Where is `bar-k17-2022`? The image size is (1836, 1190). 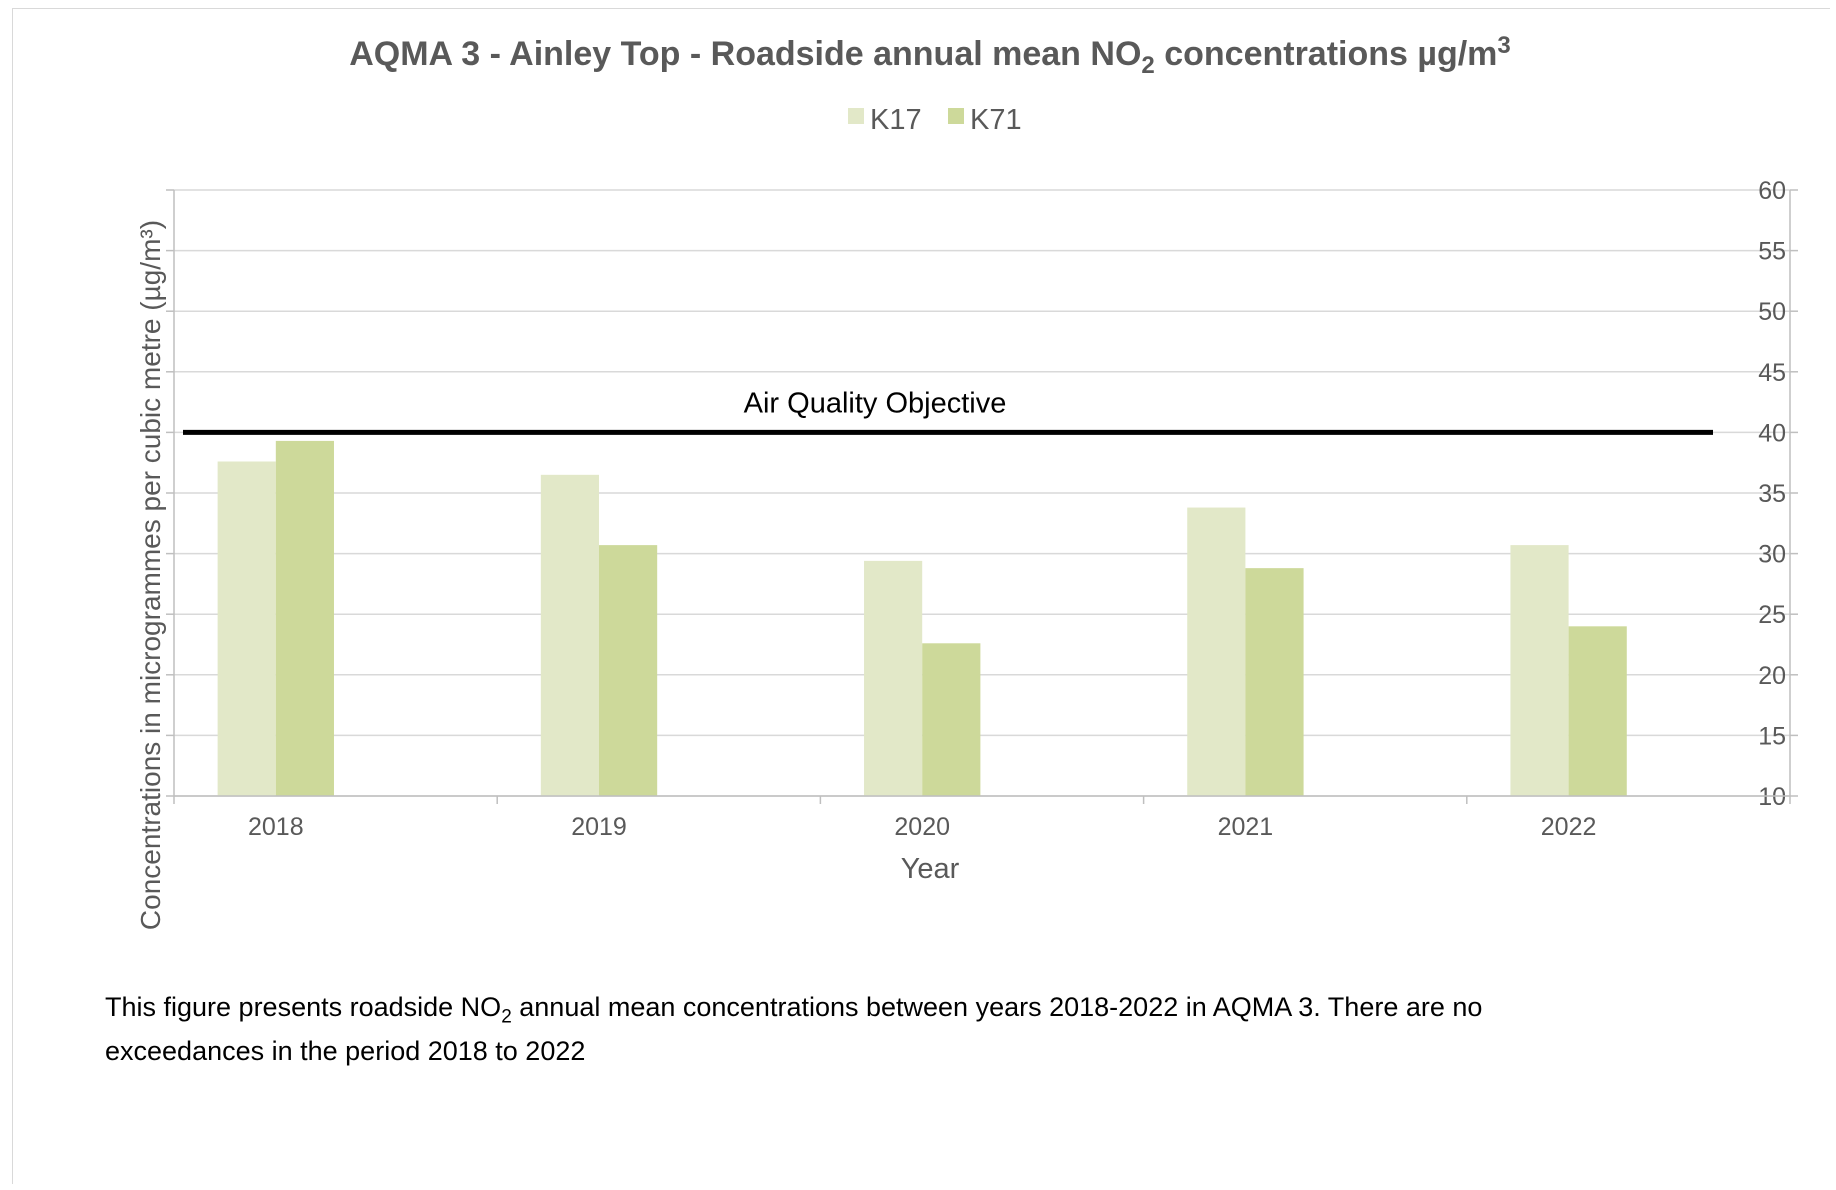 bar-k17-2022 is located at coordinates (1539, 670).